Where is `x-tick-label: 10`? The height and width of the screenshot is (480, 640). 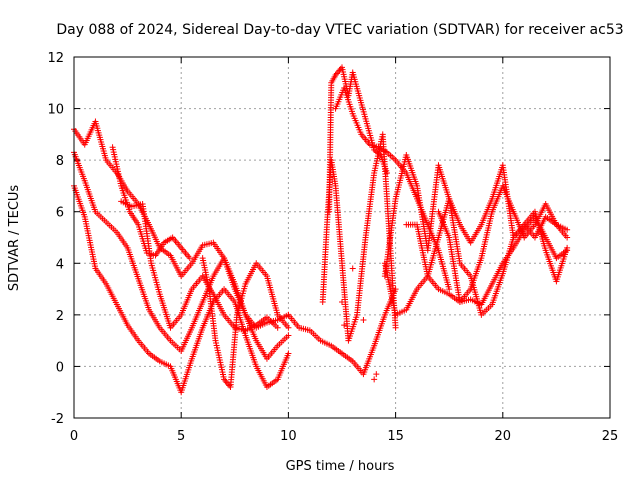
x-tick-label: 10 is located at coordinates (288, 436).